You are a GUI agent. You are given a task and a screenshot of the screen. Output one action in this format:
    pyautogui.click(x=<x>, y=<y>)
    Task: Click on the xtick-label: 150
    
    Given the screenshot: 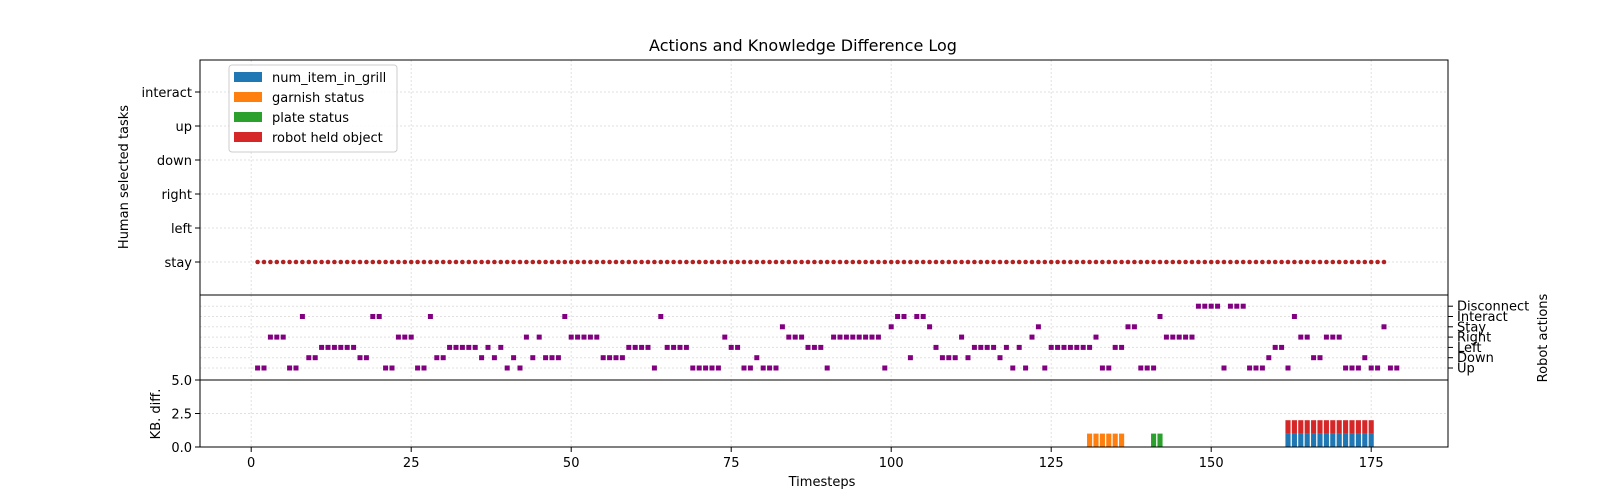 What is the action you would take?
    pyautogui.click(x=1211, y=463)
    